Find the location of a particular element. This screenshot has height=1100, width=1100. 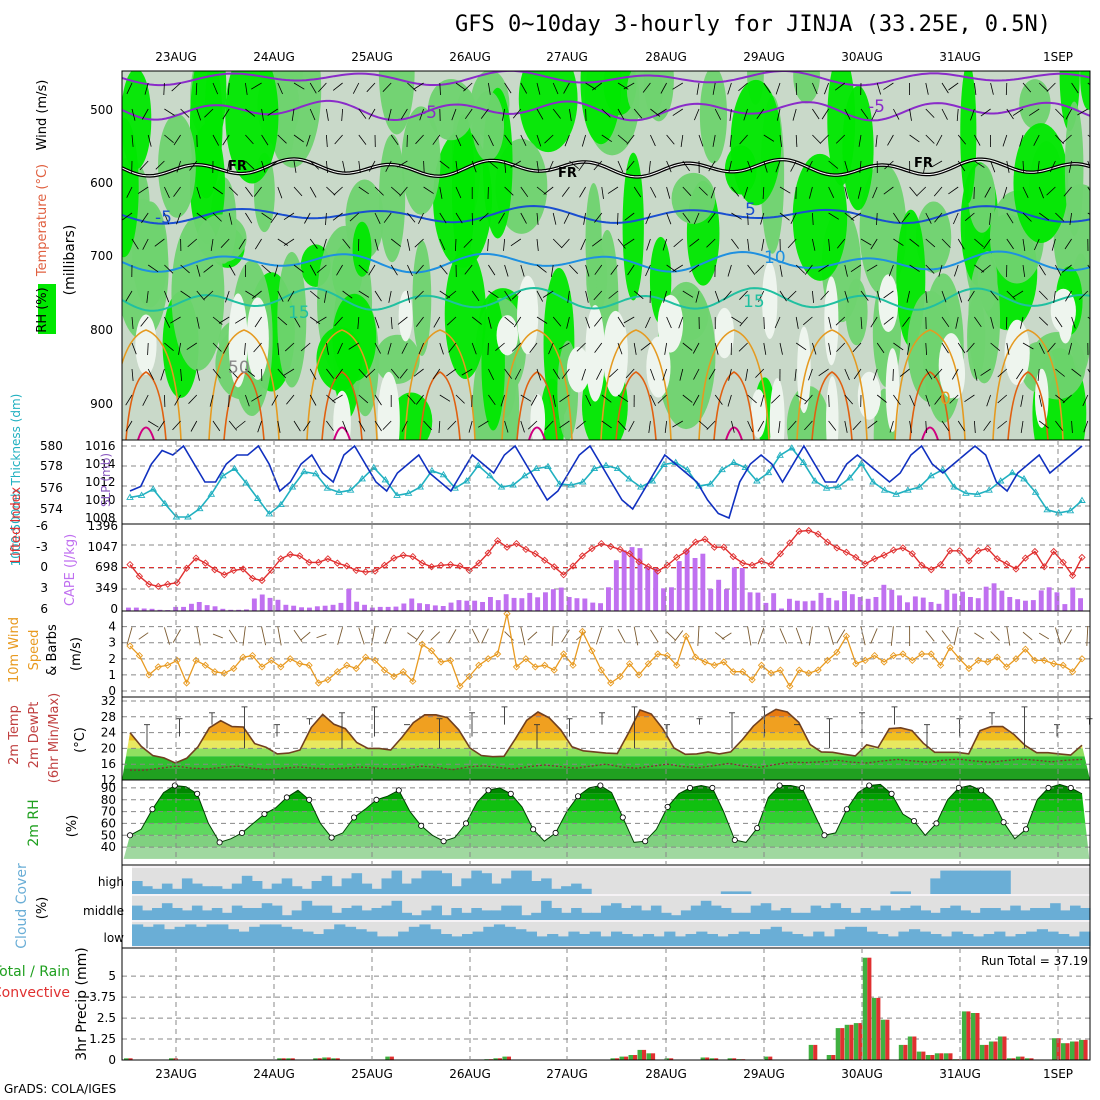

precip-tick: 0 is located at coordinates (112, 1060).